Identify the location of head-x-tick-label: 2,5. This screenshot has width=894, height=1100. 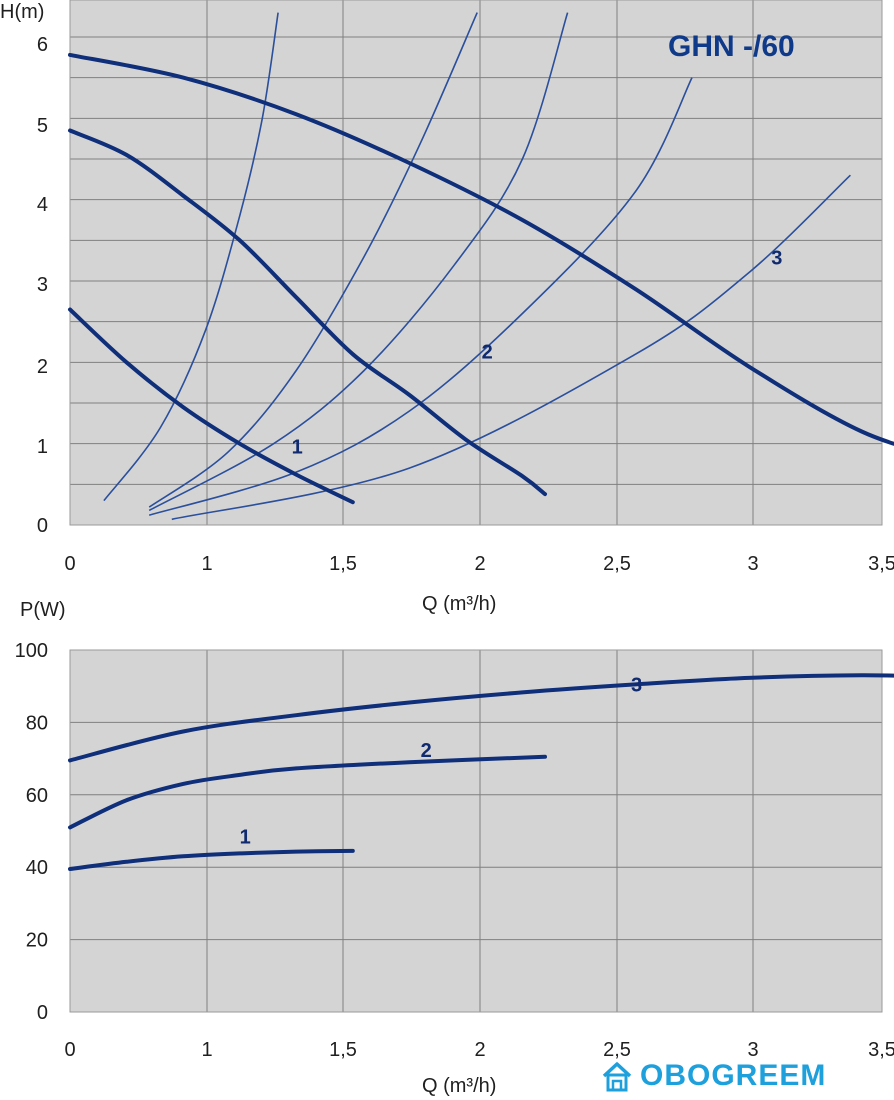
(617, 564).